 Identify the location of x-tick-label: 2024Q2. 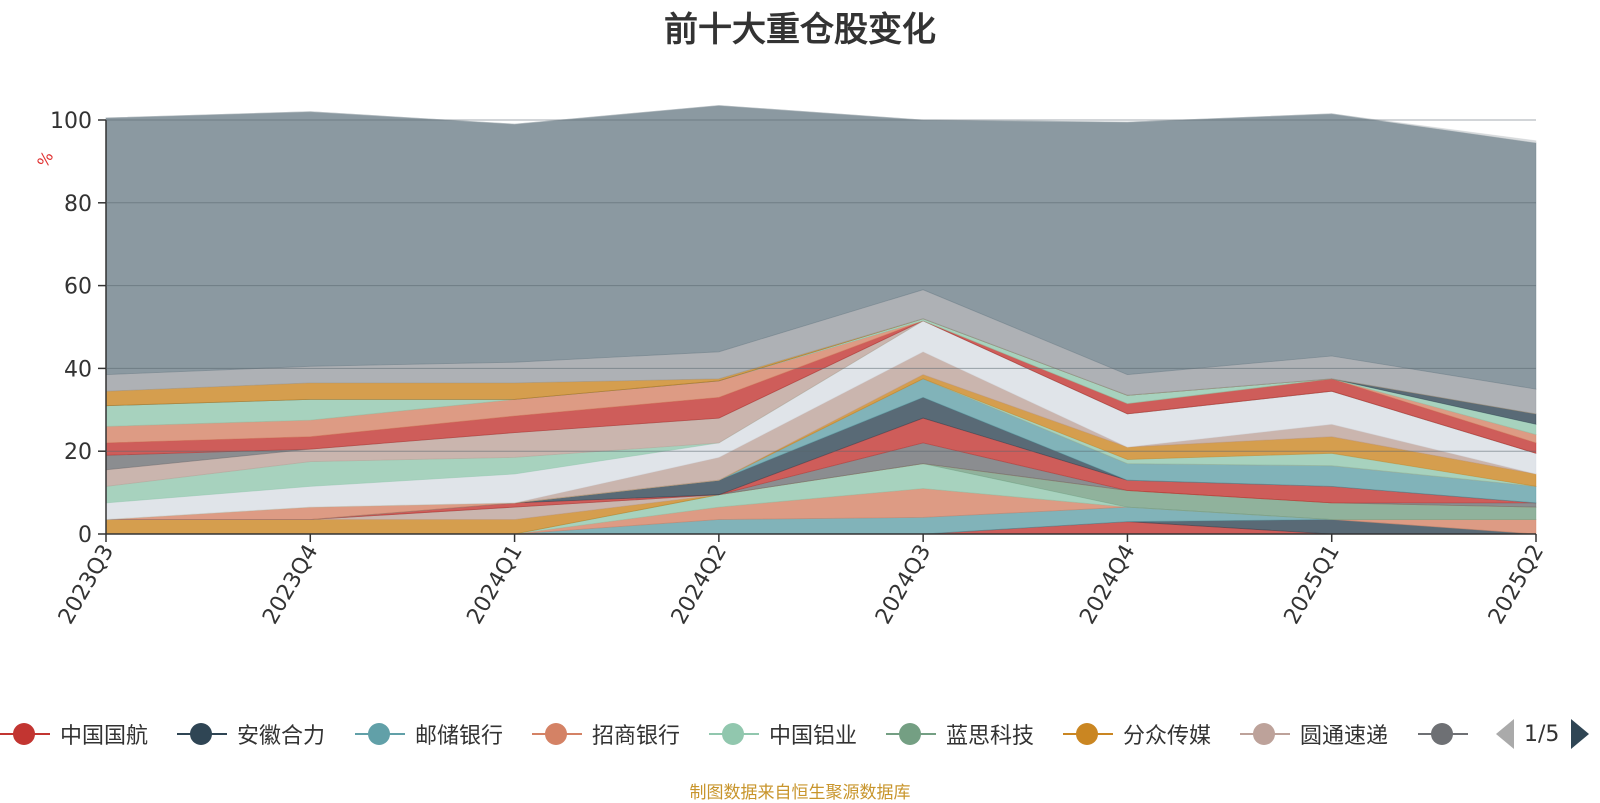
(699, 585).